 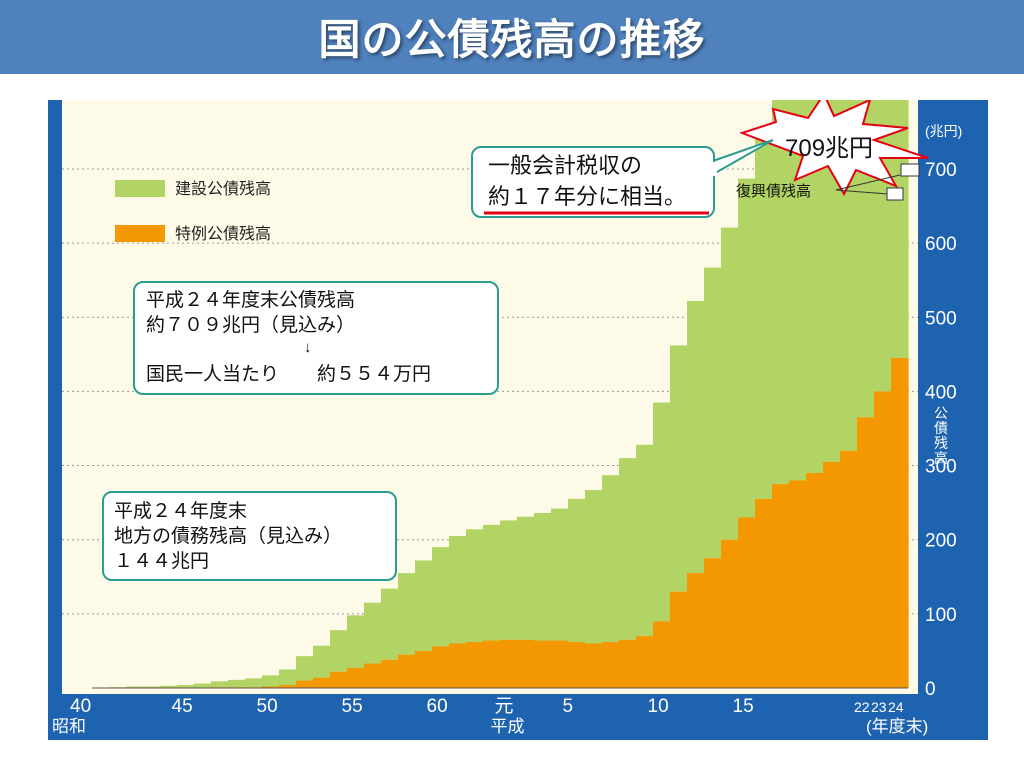 I want to click on per-capita-line3: 国民一人当たり 約５５４万円, so click(x=288, y=374).